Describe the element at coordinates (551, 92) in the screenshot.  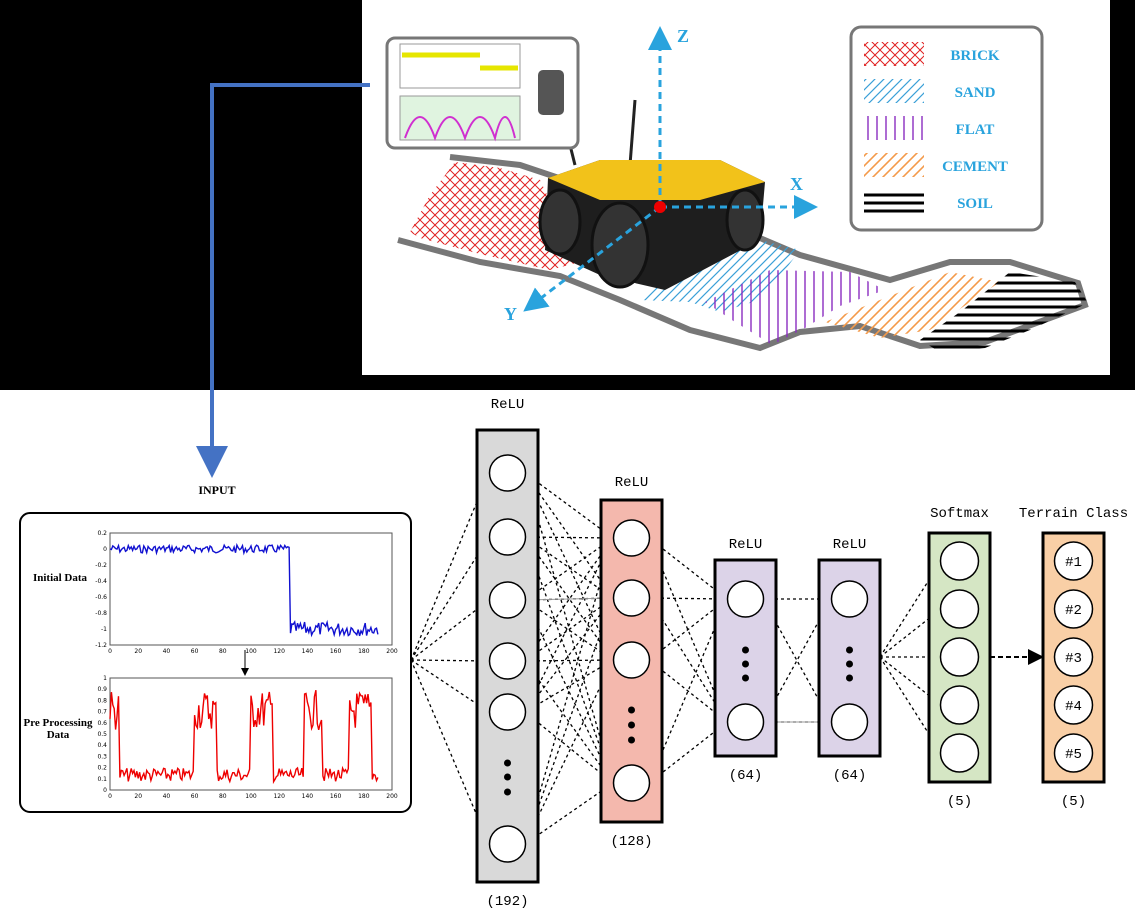
I see `sensor` at that location.